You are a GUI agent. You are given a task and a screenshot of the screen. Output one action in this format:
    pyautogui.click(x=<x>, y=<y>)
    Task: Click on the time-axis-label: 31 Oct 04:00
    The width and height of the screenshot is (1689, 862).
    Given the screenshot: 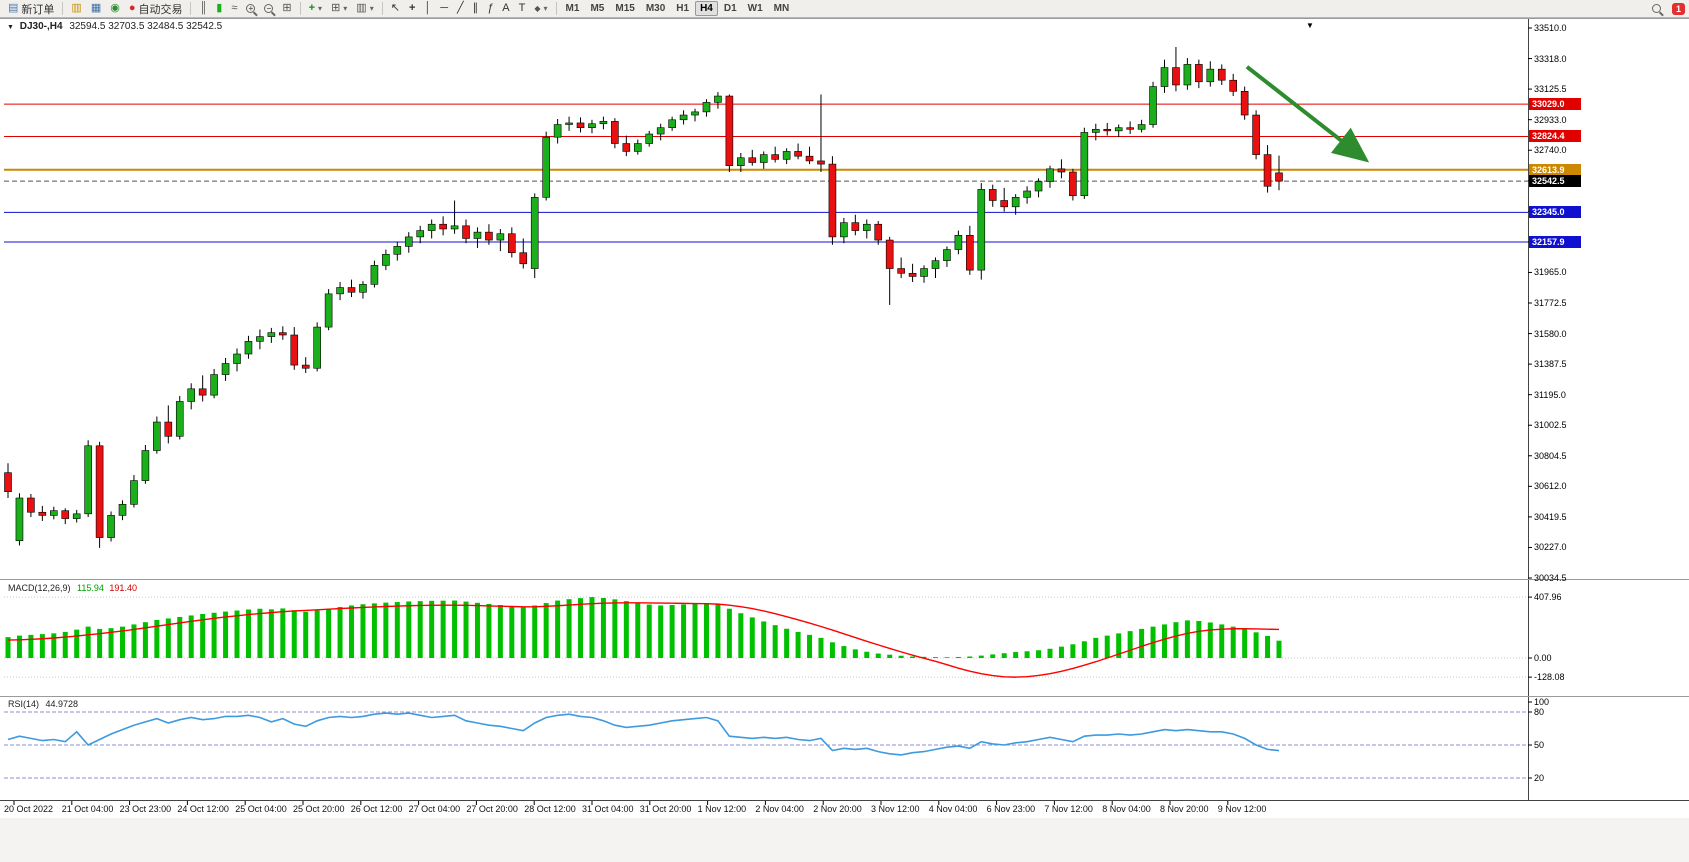 What is the action you would take?
    pyautogui.click(x=608, y=809)
    